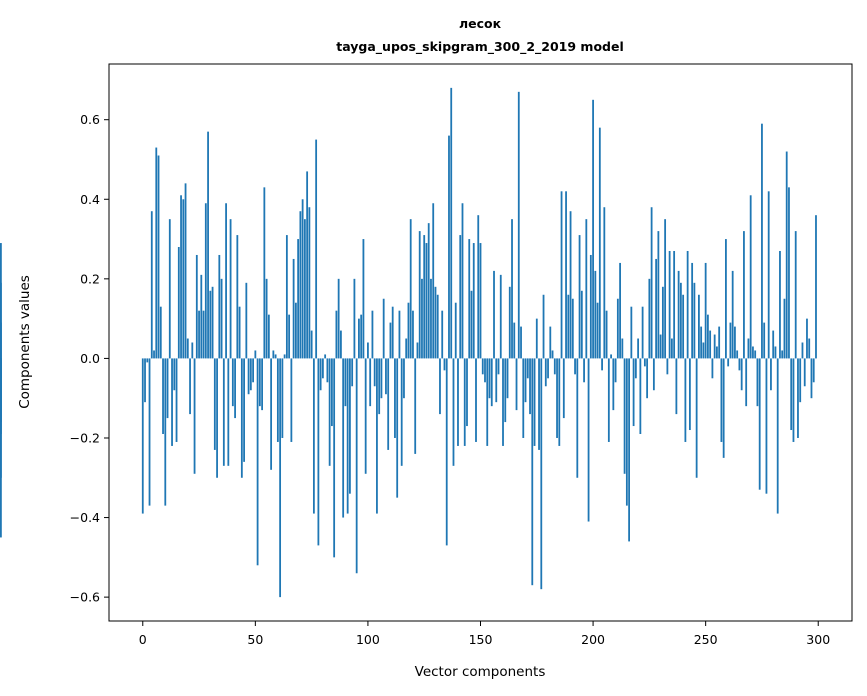 Image resolution: width=867 pixels, height=696 pixels. What do you see at coordinates (593, 639) in the screenshot?
I see `x-tick-label: 200` at bounding box center [593, 639].